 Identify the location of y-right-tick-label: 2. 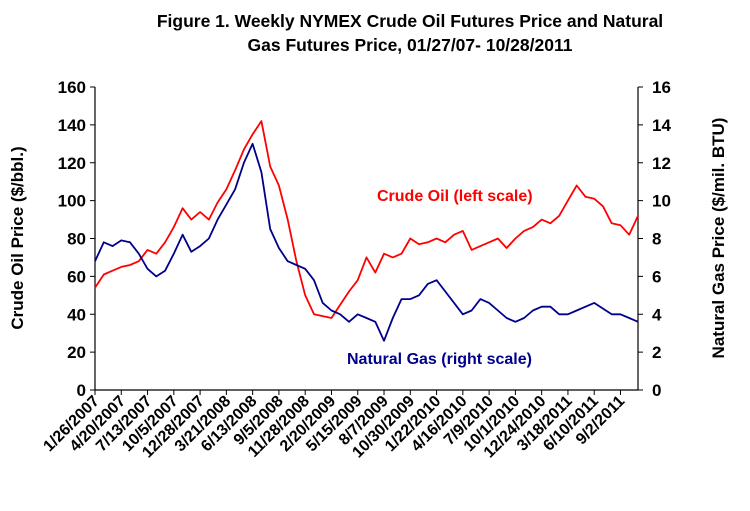
(656, 352).